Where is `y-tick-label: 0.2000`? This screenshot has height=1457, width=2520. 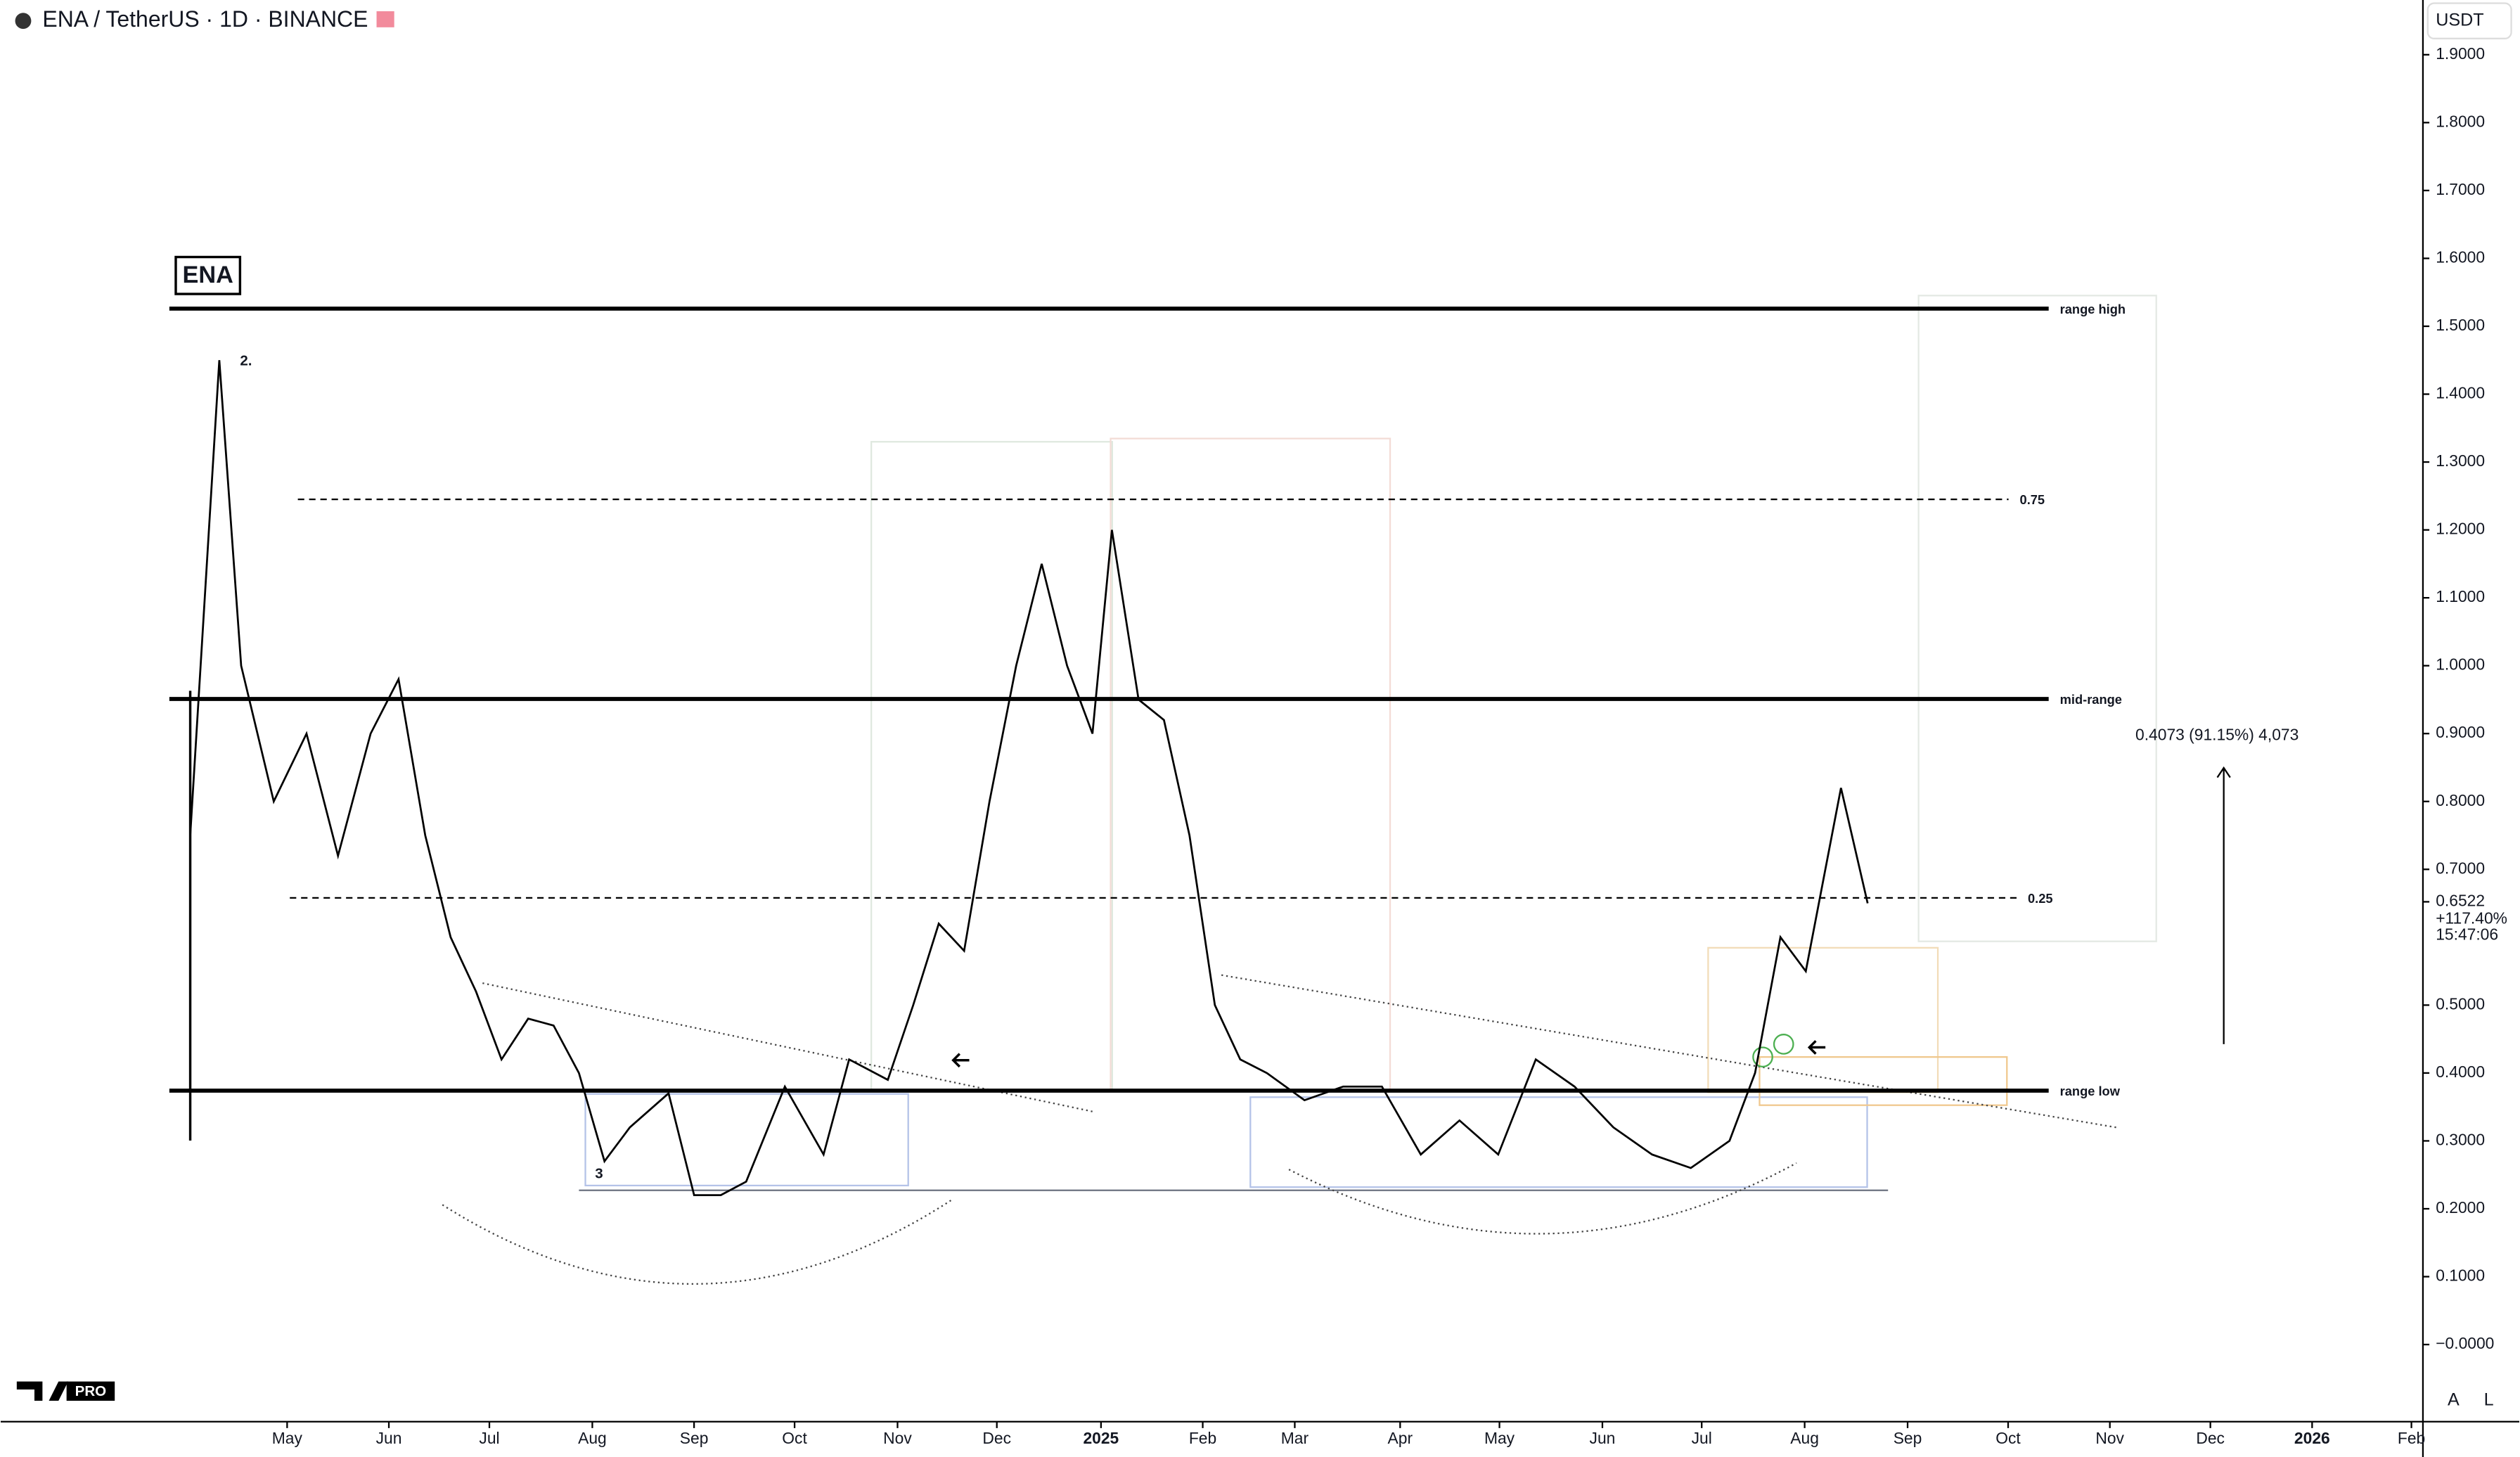
y-tick-label: 0.2000 is located at coordinates (2460, 1207).